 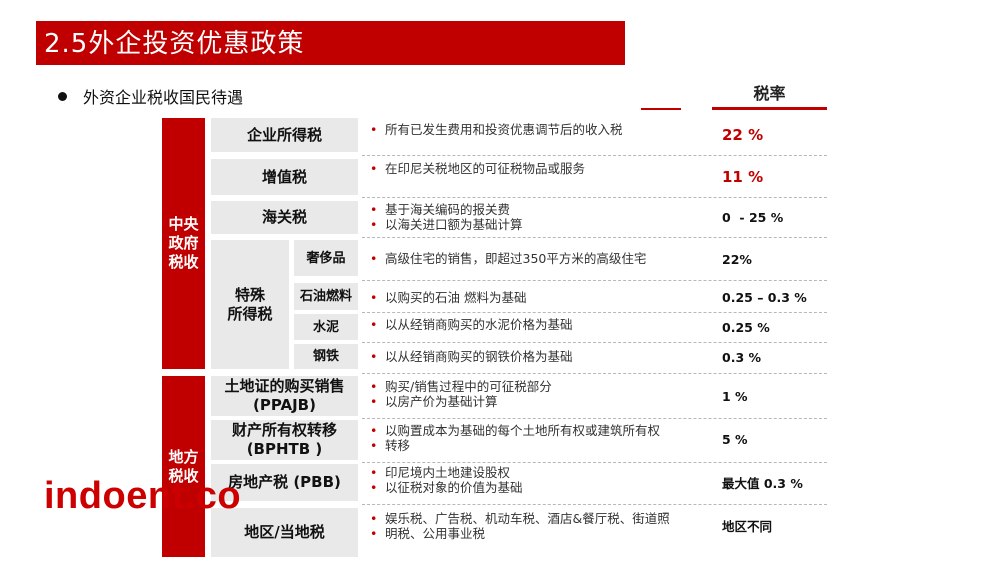 What do you see at coordinates (470, 356) in the screenshot?
I see `tax-description: 以从经销商购买的钢铁价格为基础` at bounding box center [470, 356].